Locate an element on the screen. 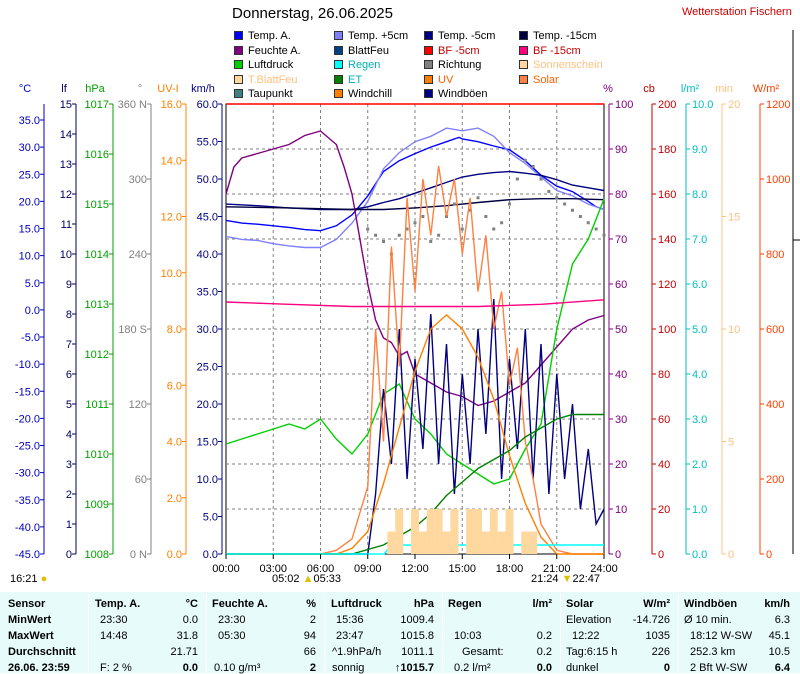 The width and height of the screenshot is (800, 674). axis-tick-label: 80 is located at coordinates (621, 195).